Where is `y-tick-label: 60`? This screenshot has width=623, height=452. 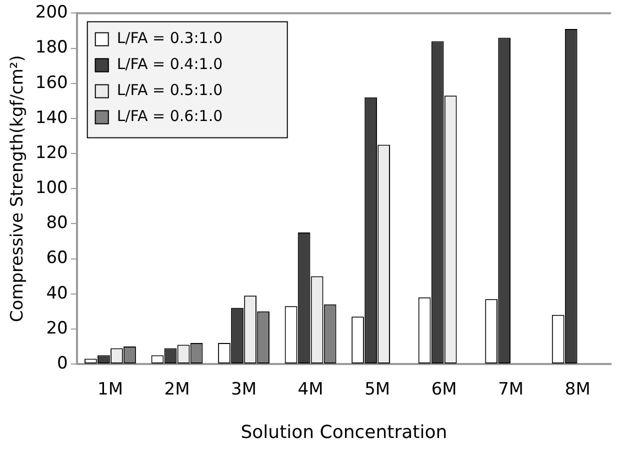 y-tick-label: 60 is located at coordinates (57, 258).